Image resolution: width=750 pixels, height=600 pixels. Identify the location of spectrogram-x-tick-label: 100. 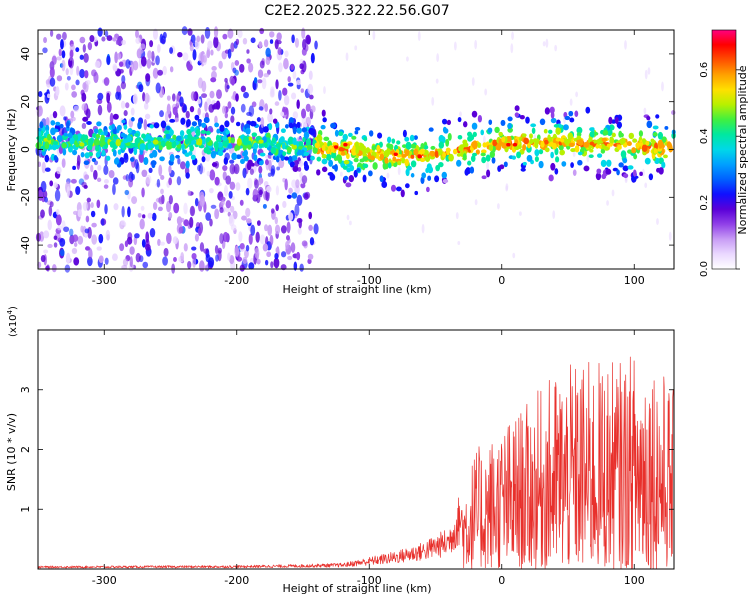
(634, 280).